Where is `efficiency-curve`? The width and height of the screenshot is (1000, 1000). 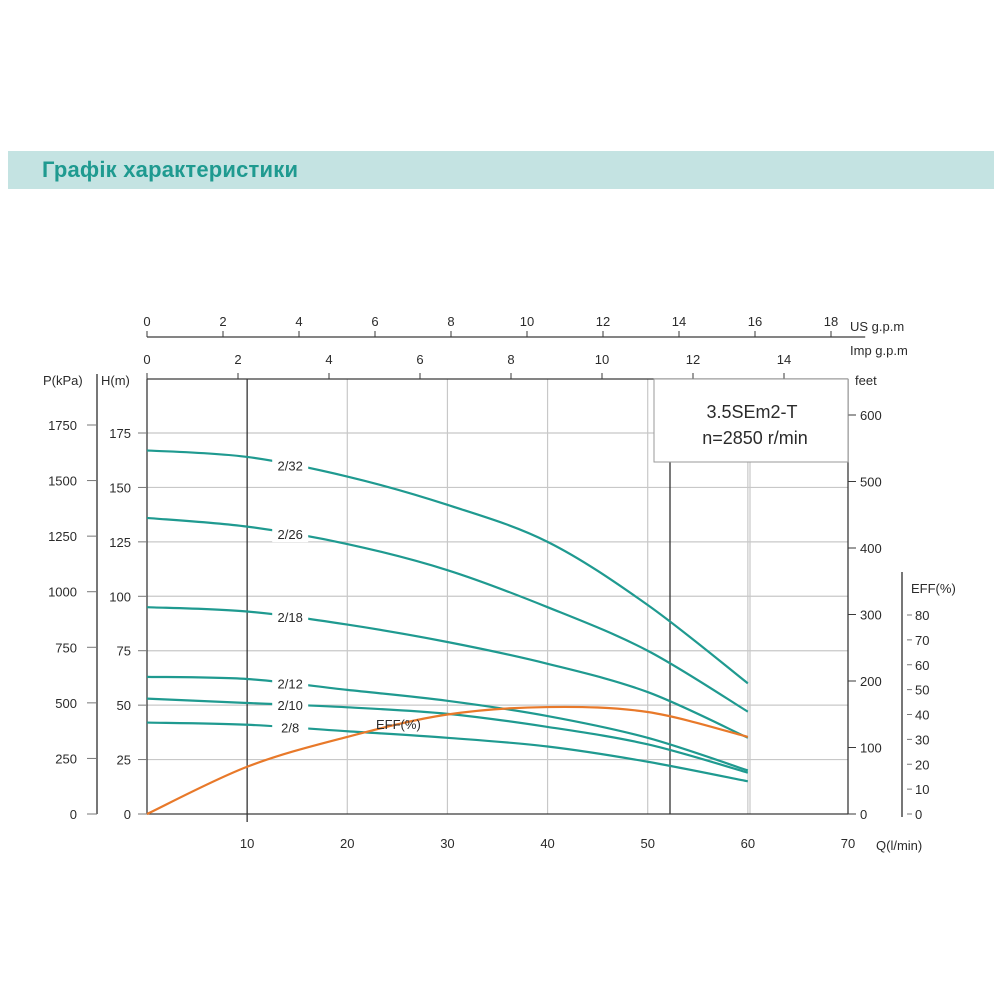
efficiency-curve is located at coordinates (447, 760).